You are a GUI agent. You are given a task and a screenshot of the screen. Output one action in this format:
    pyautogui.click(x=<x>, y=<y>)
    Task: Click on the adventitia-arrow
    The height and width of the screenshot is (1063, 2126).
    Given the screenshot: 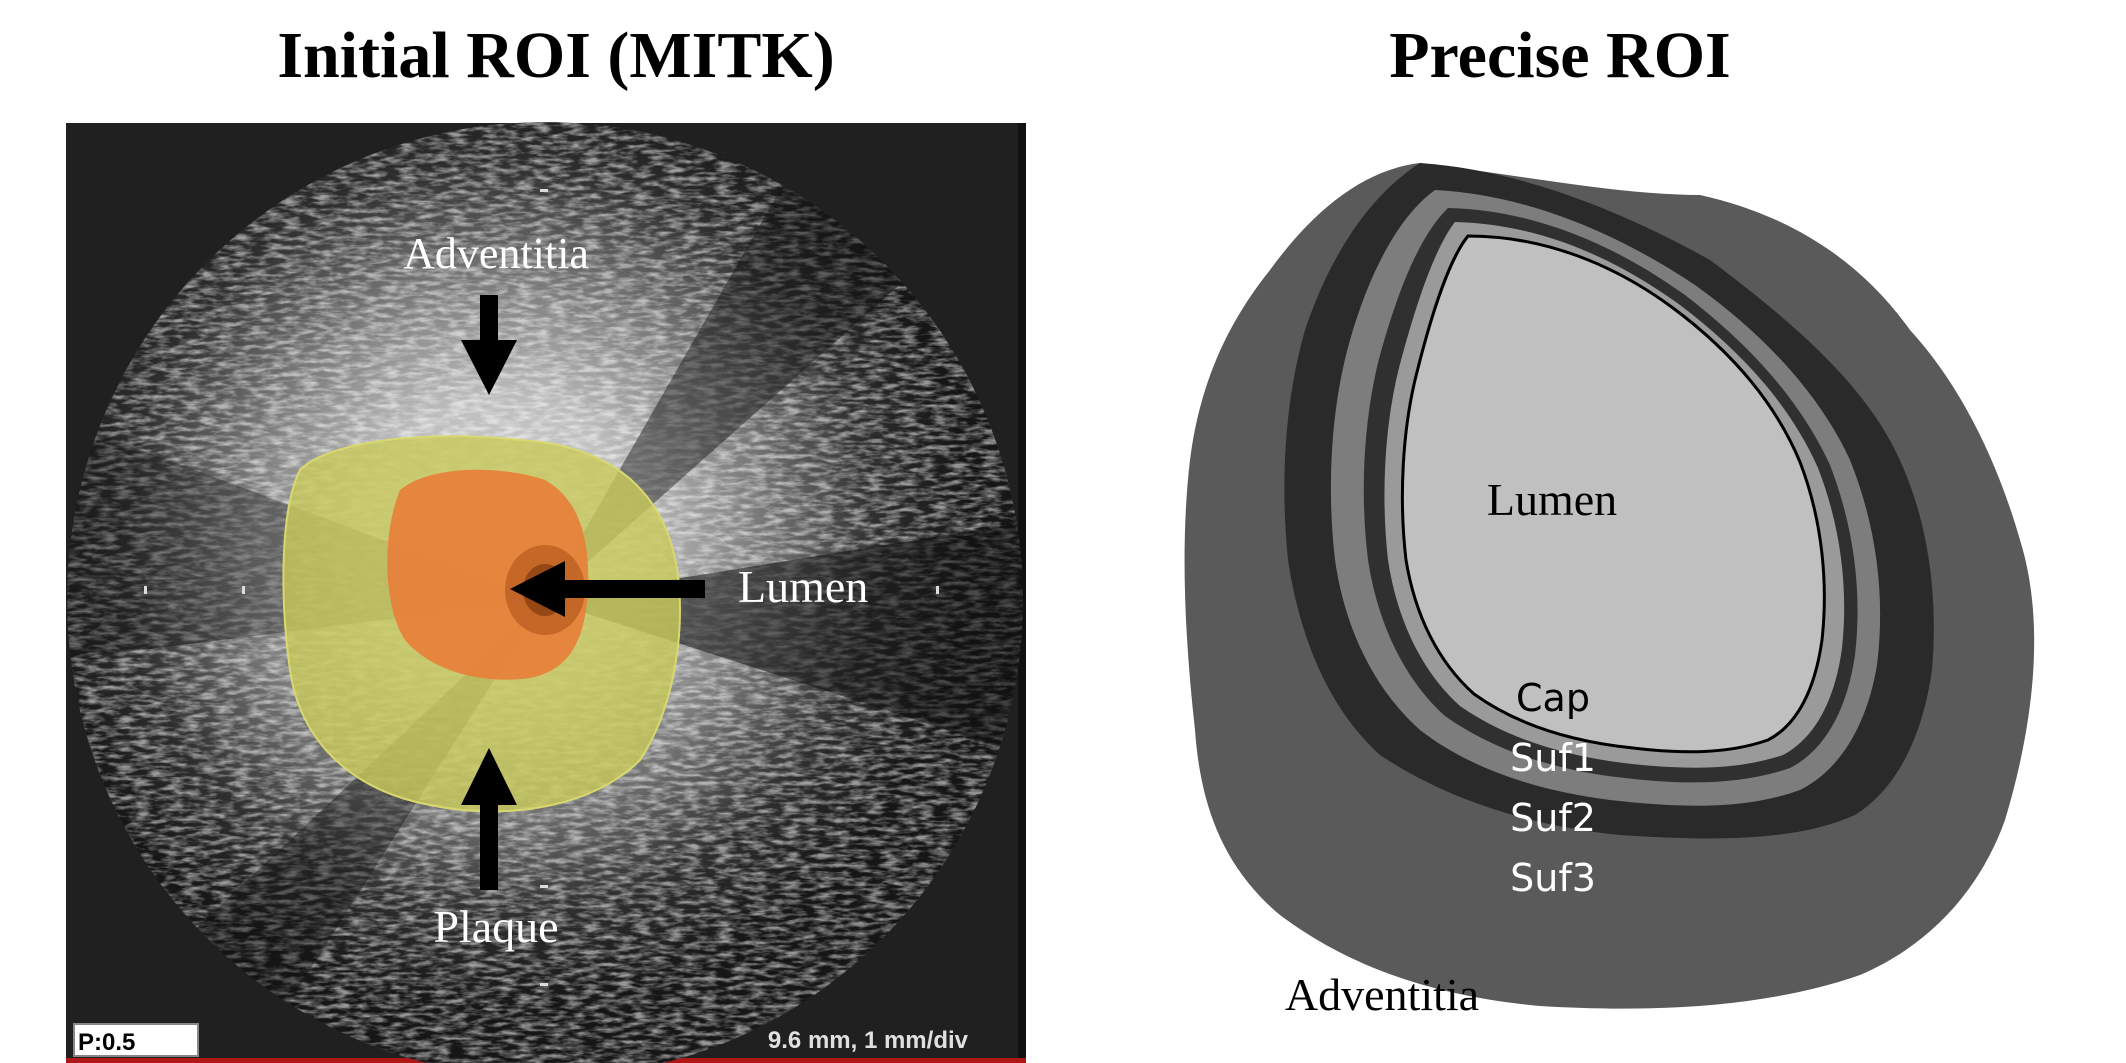 What is the action you would take?
    pyautogui.click(x=489, y=345)
    